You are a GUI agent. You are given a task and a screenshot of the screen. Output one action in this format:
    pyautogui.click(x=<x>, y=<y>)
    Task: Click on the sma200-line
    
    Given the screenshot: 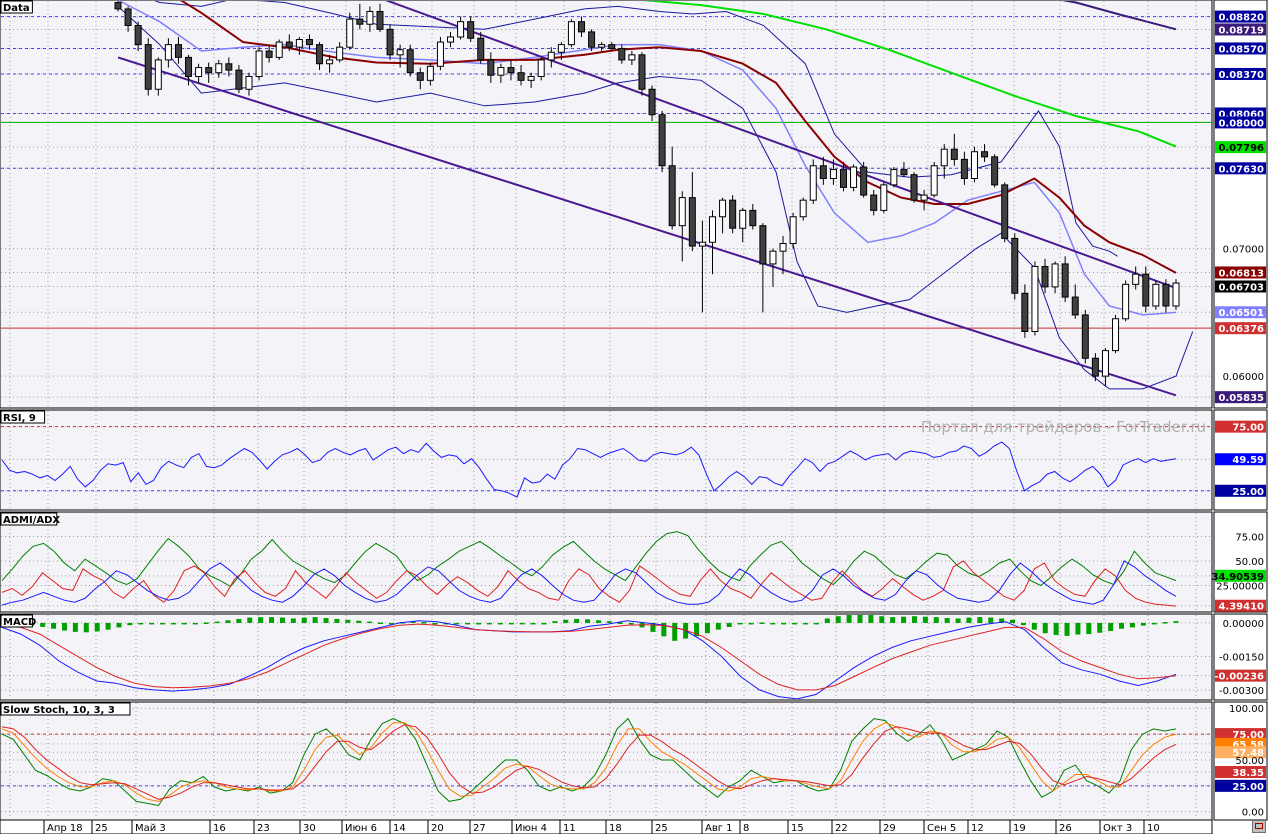 What is the action you would take?
    pyautogui.click(x=909, y=74)
    